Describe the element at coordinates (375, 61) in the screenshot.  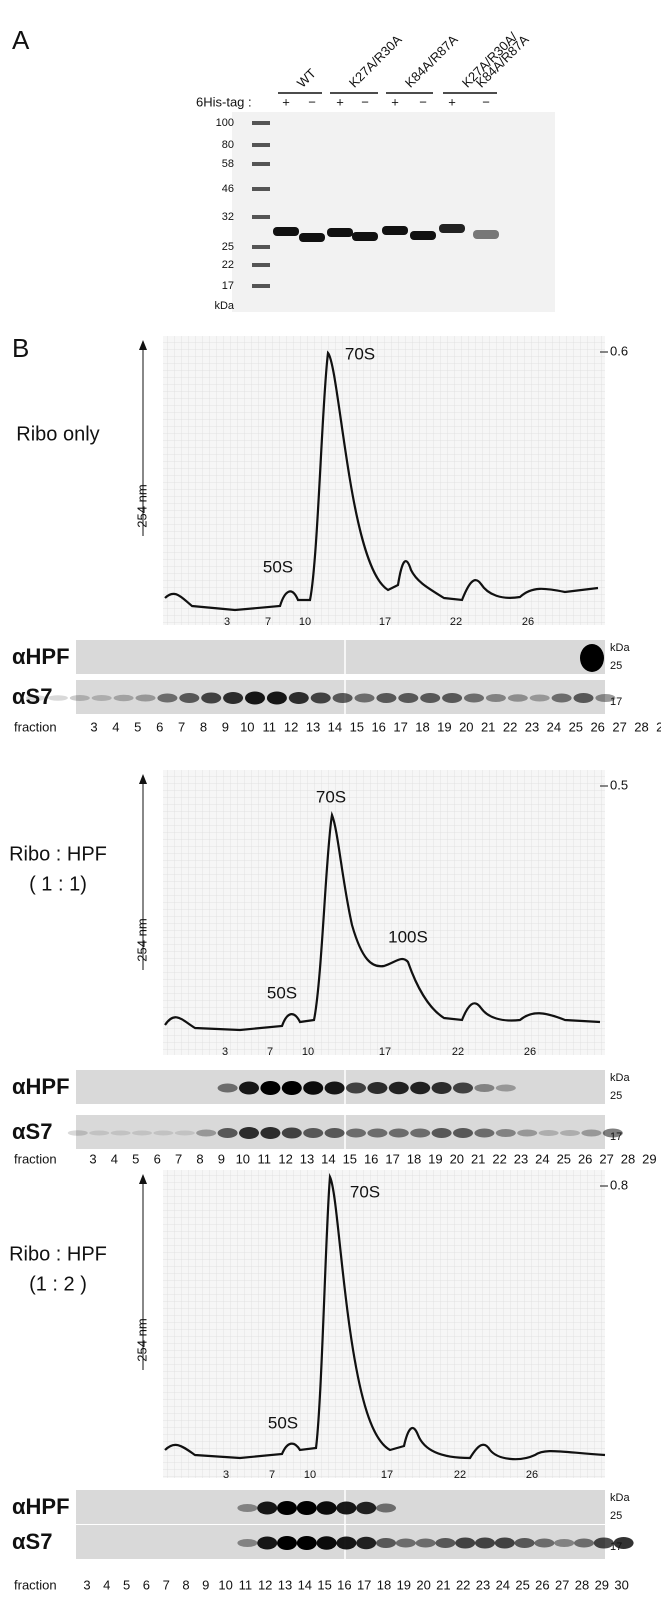
I see `lane-label: K27A/R30A` at that location.